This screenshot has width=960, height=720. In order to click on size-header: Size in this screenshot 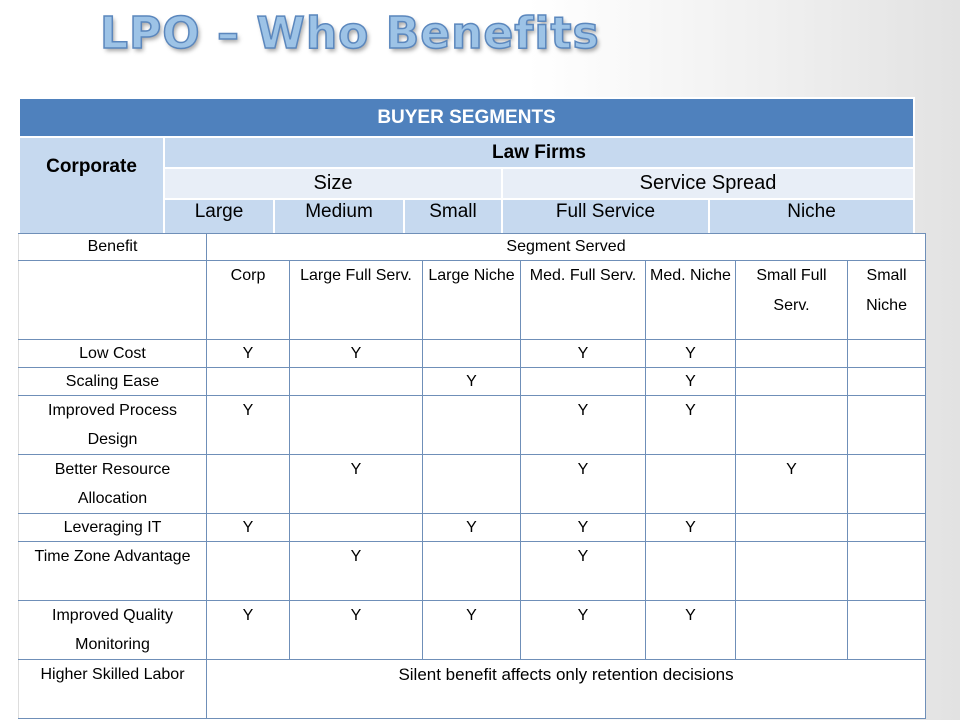, I will do `click(333, 183)`.